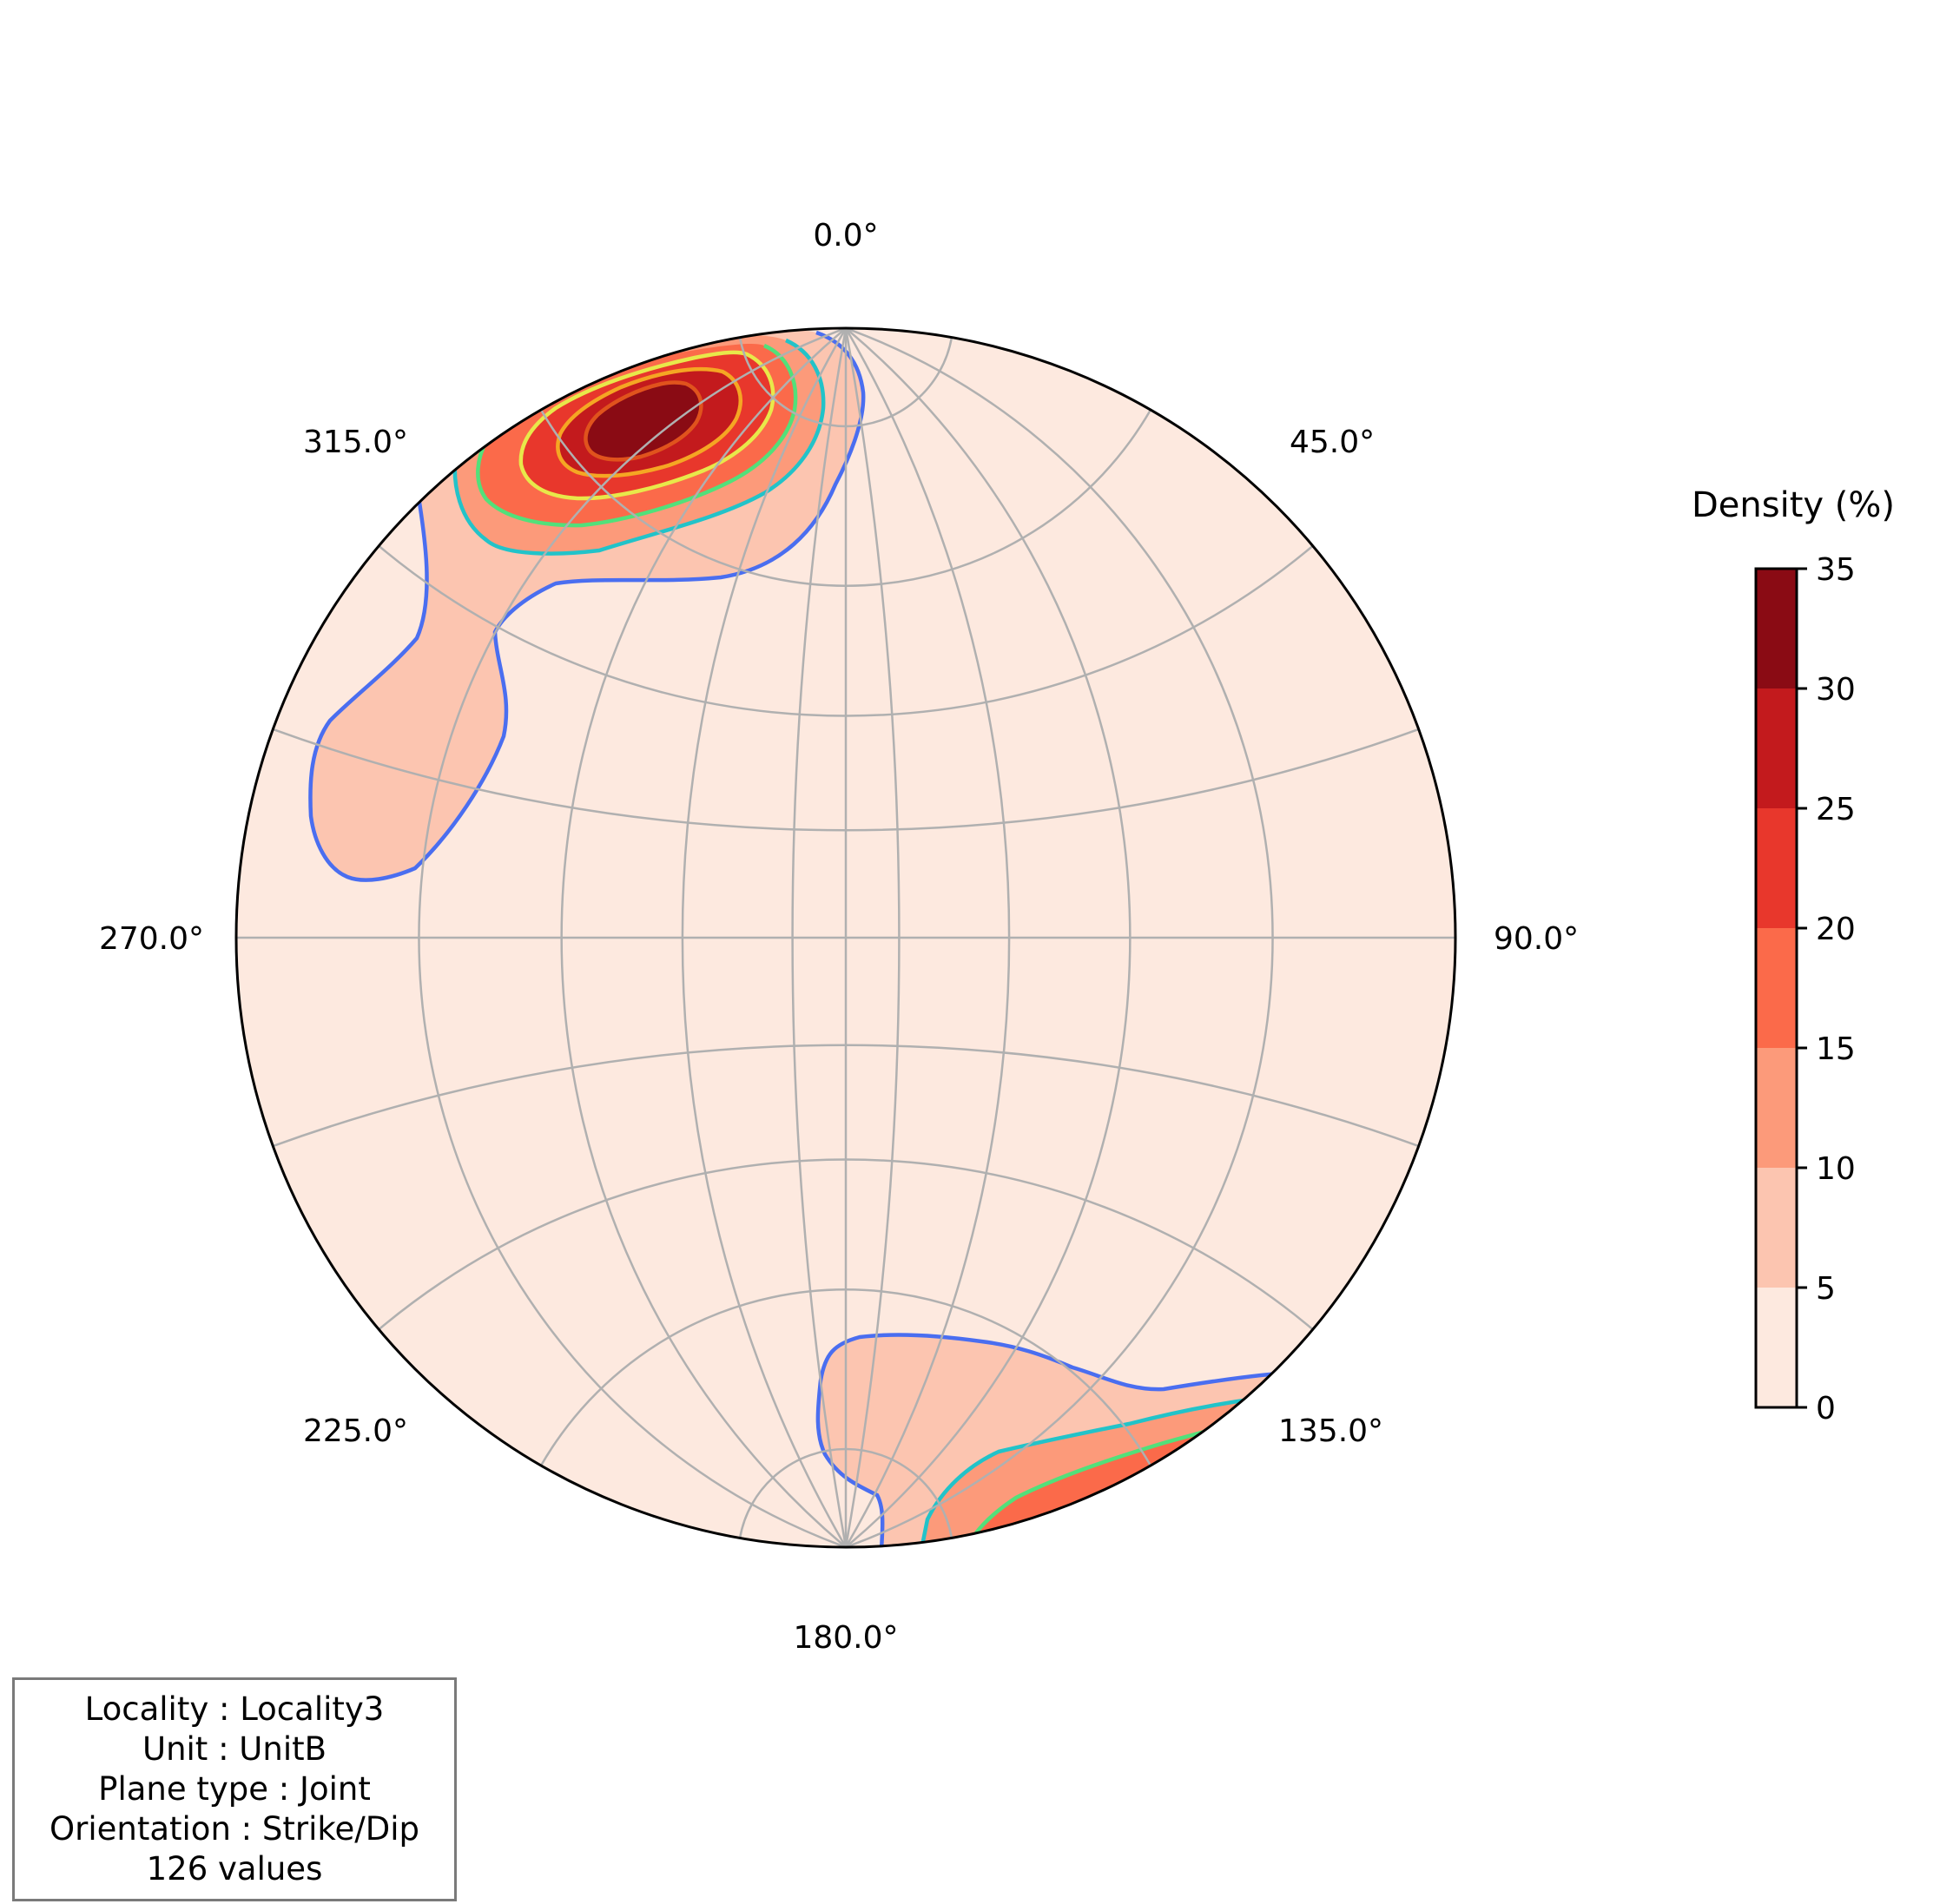 The height and width of the screenshot is (1904, 1953). I want to click on info-plane-type: Plane type : Joint, so click(234, 1789).